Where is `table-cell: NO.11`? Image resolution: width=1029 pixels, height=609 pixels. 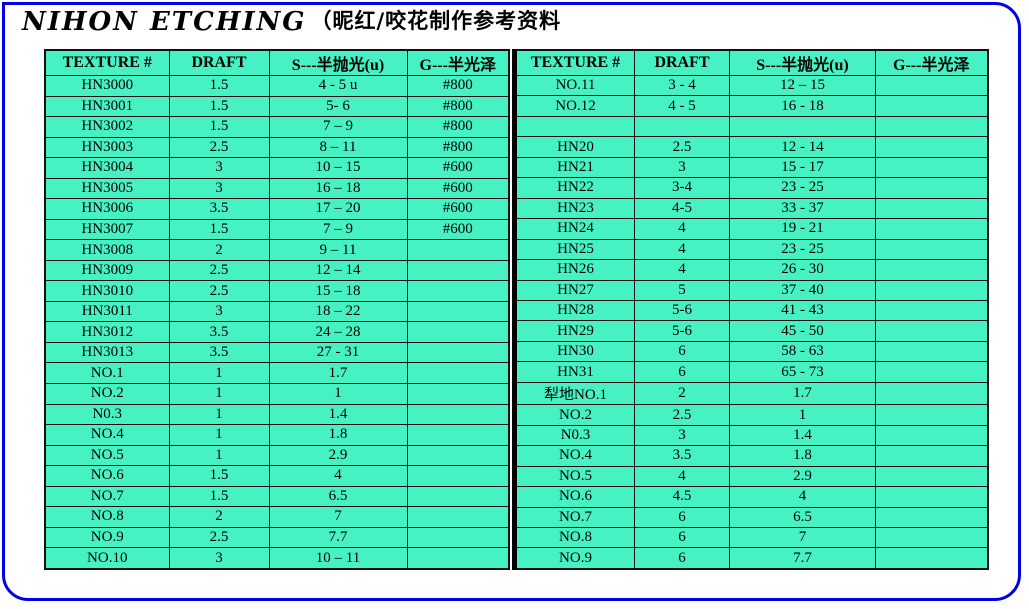
table-cell: NO.11 is located at coordinates (574, 85).